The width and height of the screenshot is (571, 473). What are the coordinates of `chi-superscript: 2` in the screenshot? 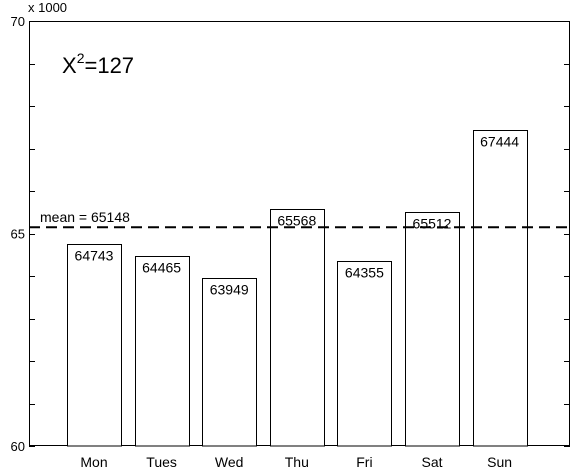 It's located at (81, 58).